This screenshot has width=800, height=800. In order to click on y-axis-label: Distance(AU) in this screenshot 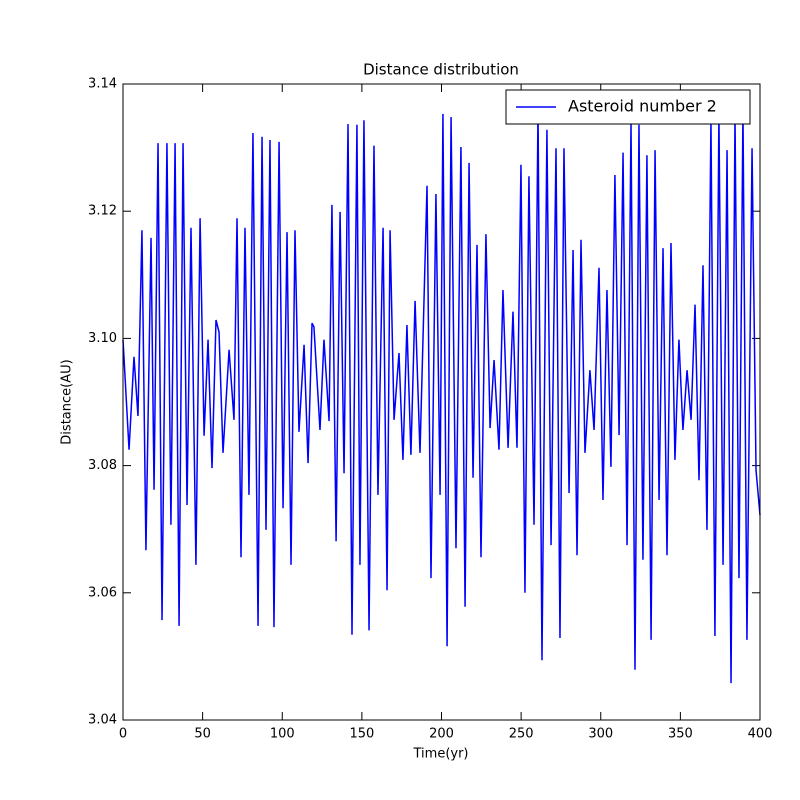, I will do `click(67, 401)`.